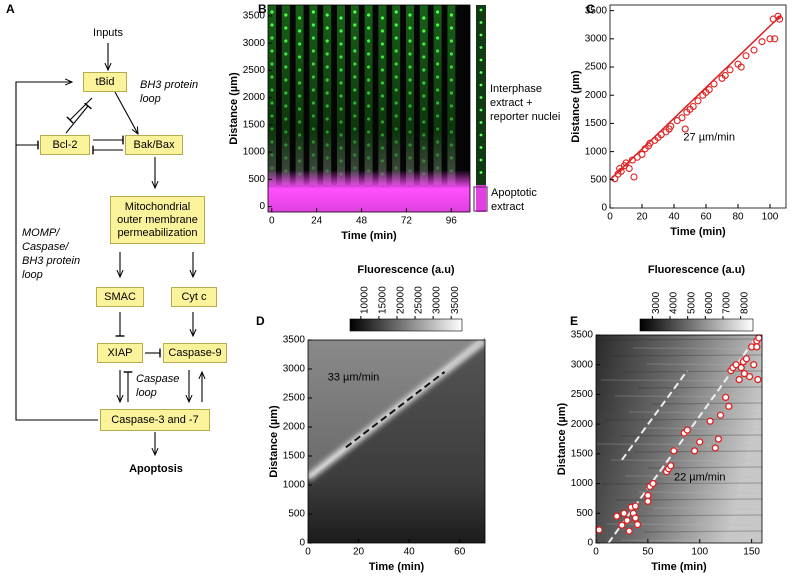 The width and height of the screenshot is (800, 579). What do you see at coordinates (698, 232) in the screenshot?
I see `x-axis-label: Time (min)` at bounding box center [698, 232].